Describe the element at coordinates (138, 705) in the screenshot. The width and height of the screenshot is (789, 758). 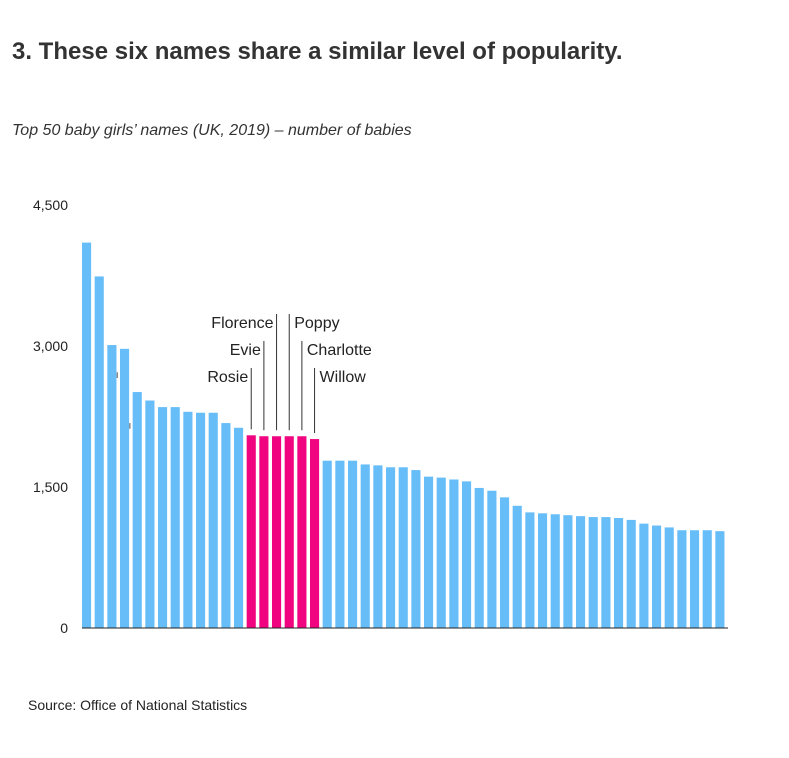
I see `source-note: Source: Office of National Statistics` at that location.